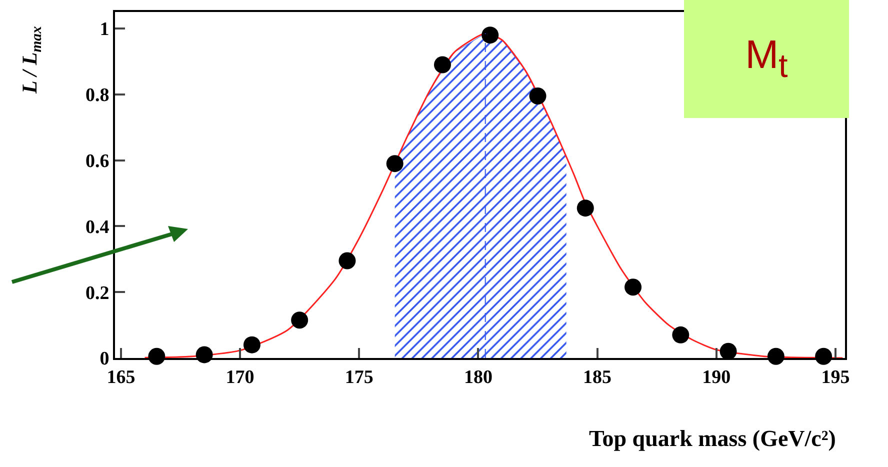  Describe the element at coordinates (597, 377) in the screenshot. I see `x-tick-label: 185` at that location.